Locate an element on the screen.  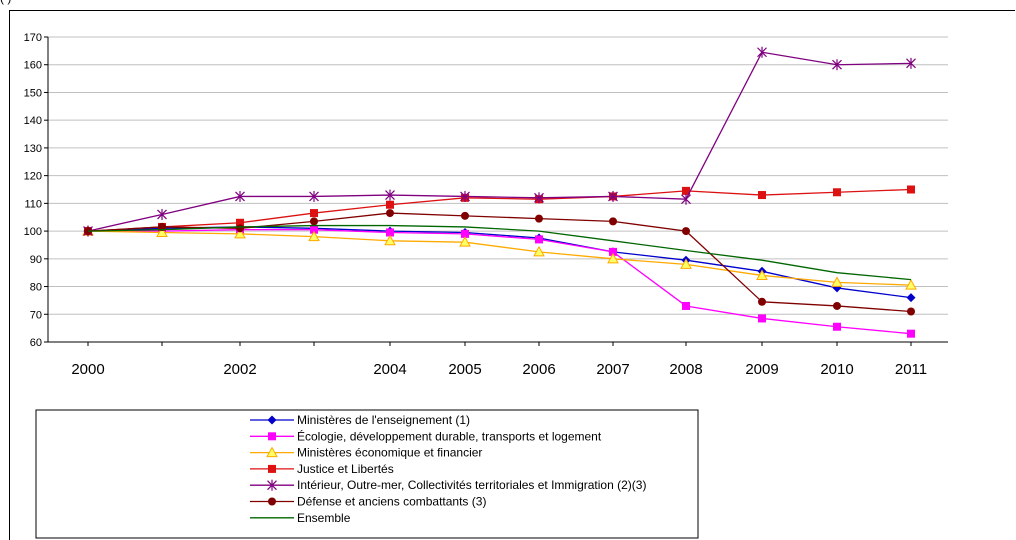
y-tick-label: 160 is located at coordinates (33, 66).